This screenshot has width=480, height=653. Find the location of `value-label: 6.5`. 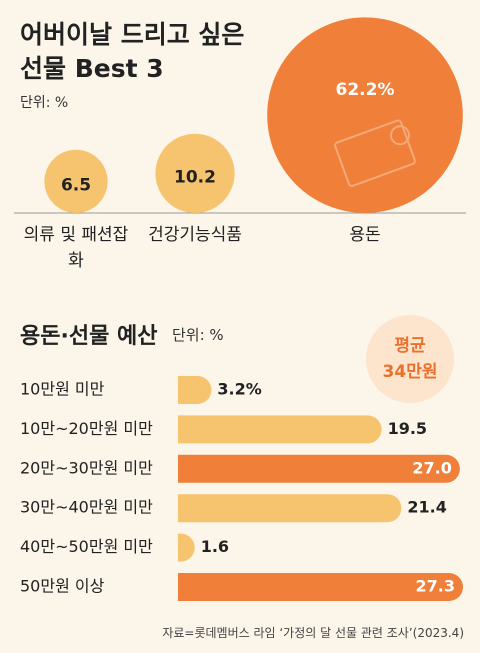

value-label: 6.5 is located at coordinates (76, 185).